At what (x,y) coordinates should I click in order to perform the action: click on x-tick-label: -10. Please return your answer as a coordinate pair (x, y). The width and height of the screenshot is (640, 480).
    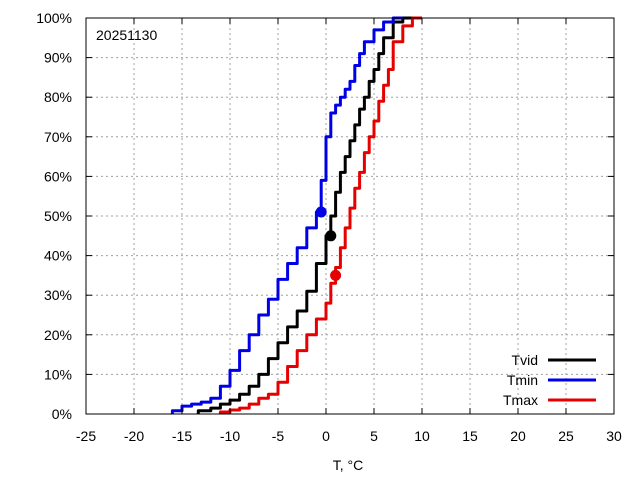
    Looking at the image, I should click on (230, 436).